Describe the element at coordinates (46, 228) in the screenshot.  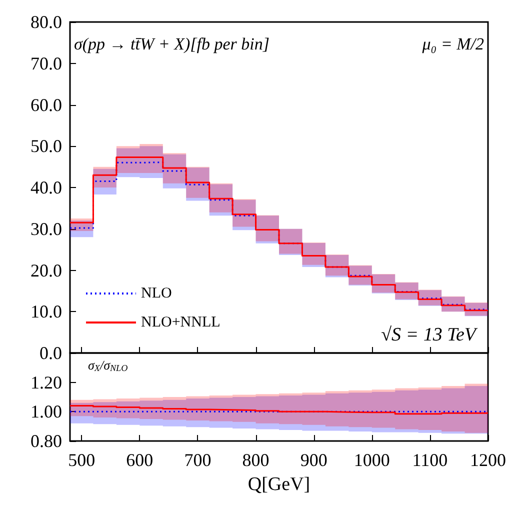
I see `y-tick-label: 30.0` at that location.